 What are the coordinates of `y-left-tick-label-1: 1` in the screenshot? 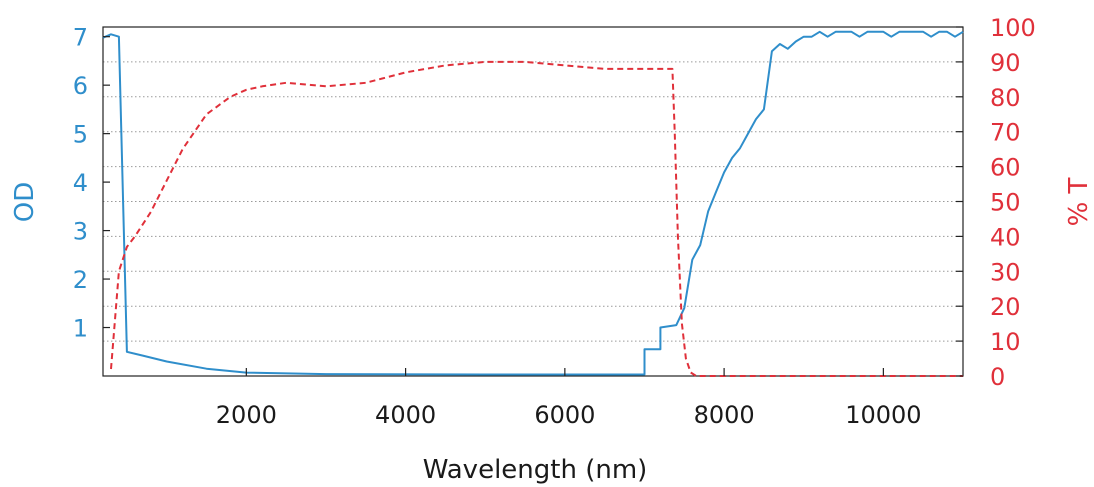 It's located at (80, 329).